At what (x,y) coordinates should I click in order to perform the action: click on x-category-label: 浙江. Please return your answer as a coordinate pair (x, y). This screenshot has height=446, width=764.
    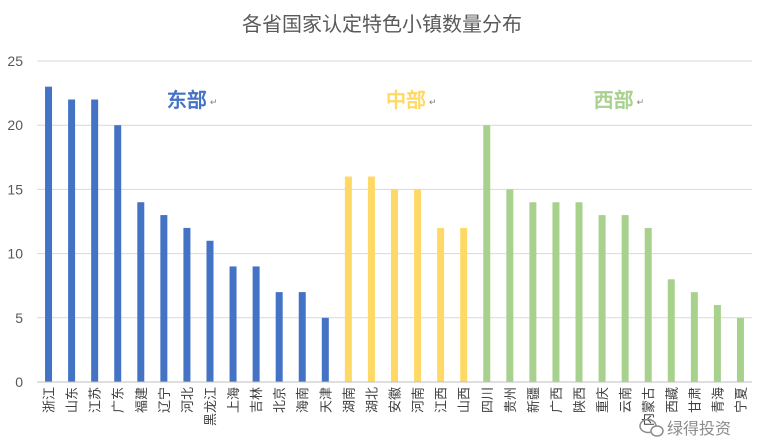
    Looking at the image, I should click on (49, 400).